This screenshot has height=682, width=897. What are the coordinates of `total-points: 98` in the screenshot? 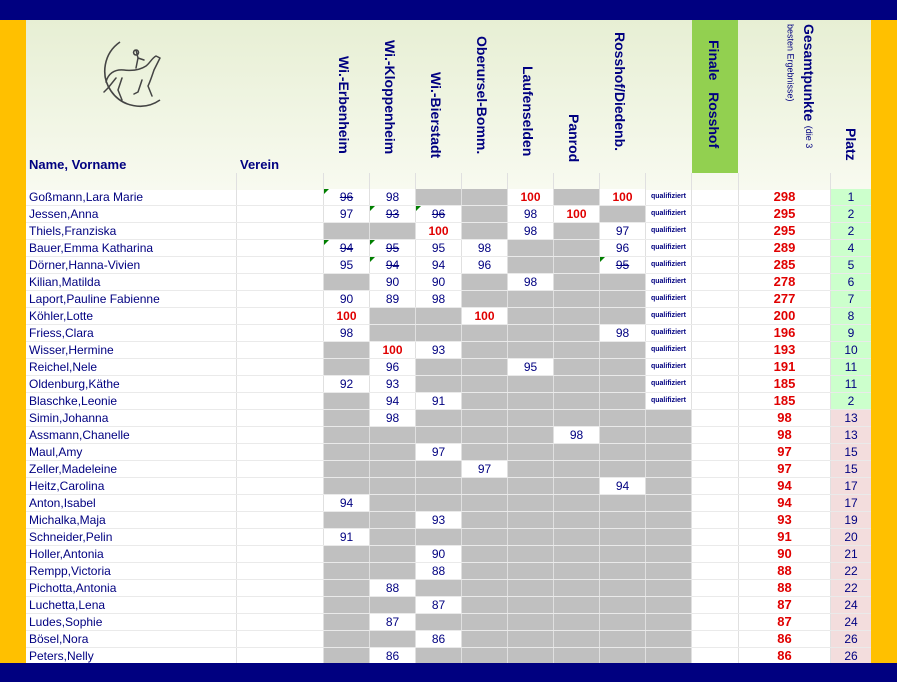 It's located at (784, 434).